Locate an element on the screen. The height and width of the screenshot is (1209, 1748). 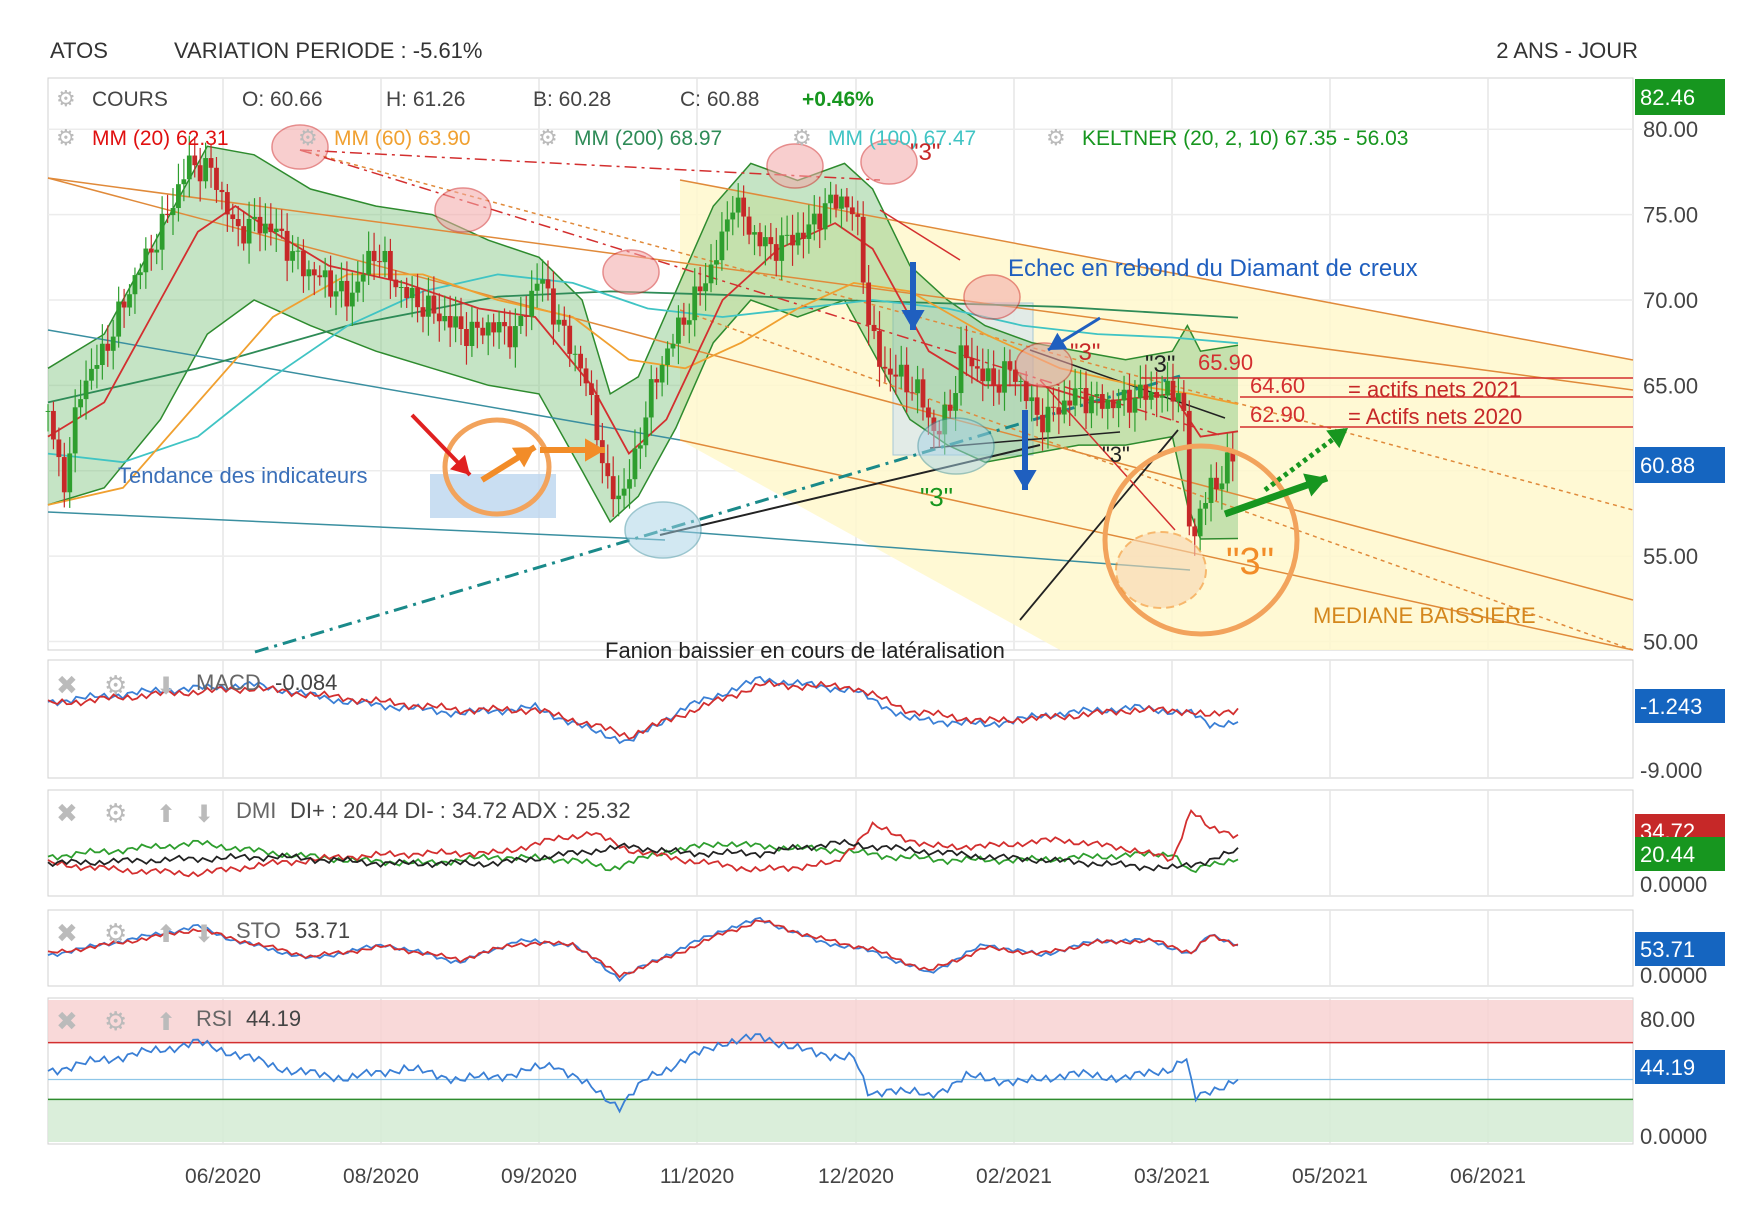
ma60-label: MM (60) 63.90 is located at coordinates (402, 138).